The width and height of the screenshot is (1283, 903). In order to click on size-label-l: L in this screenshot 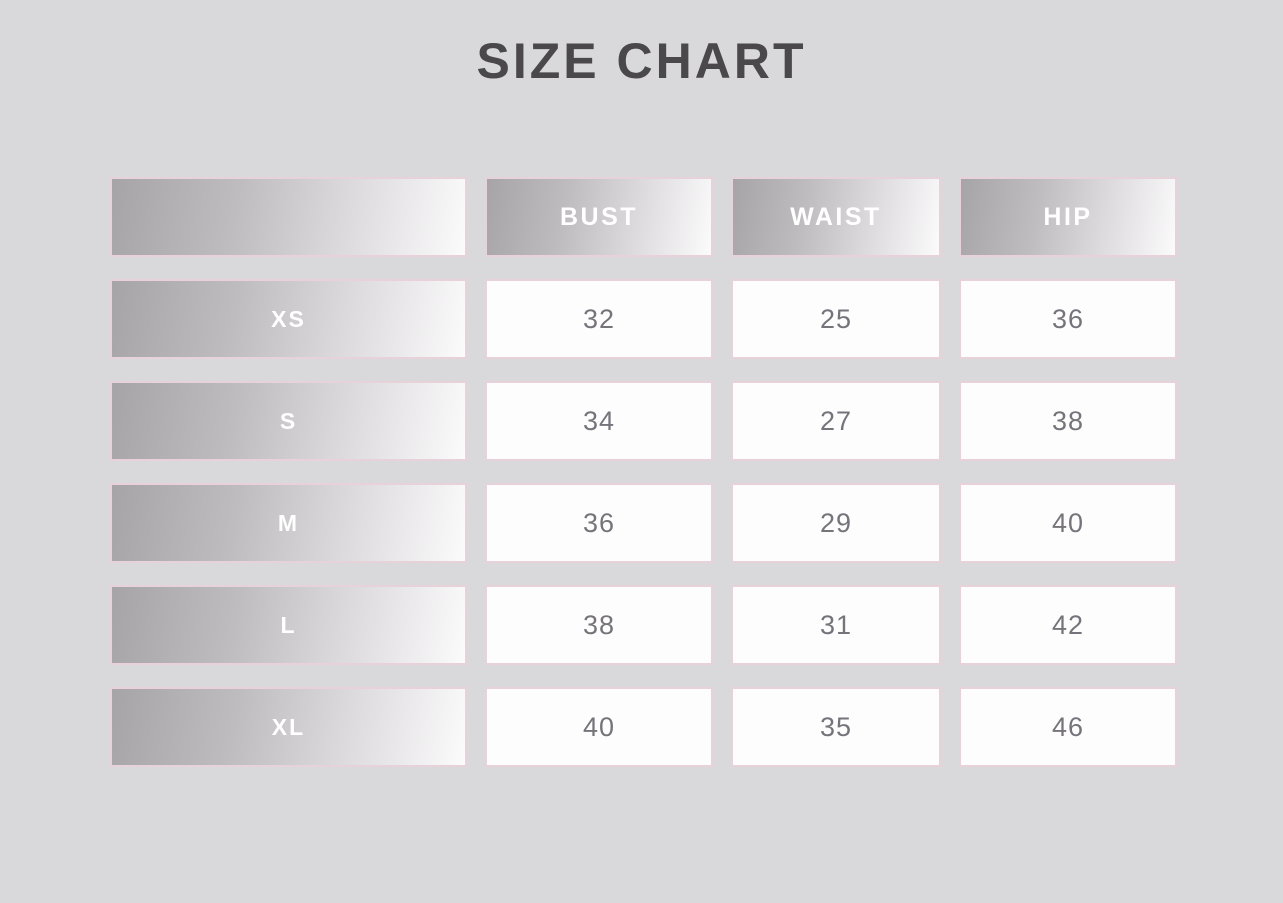, I will do `click(288, 625)`.